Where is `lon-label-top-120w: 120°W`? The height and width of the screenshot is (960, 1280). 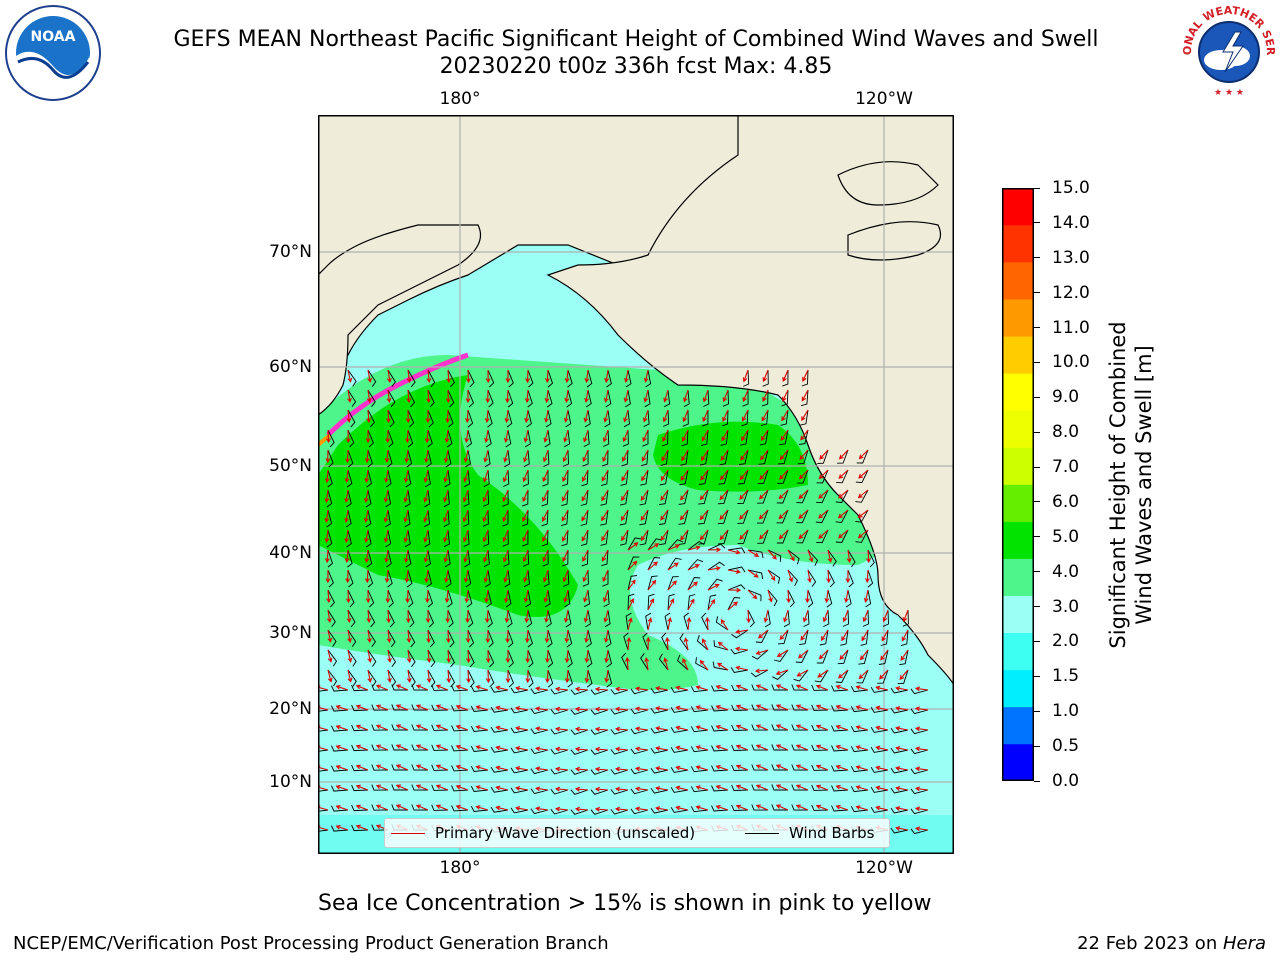 lon-label-top-120w: 120°W is located at coordinates (884, 99).